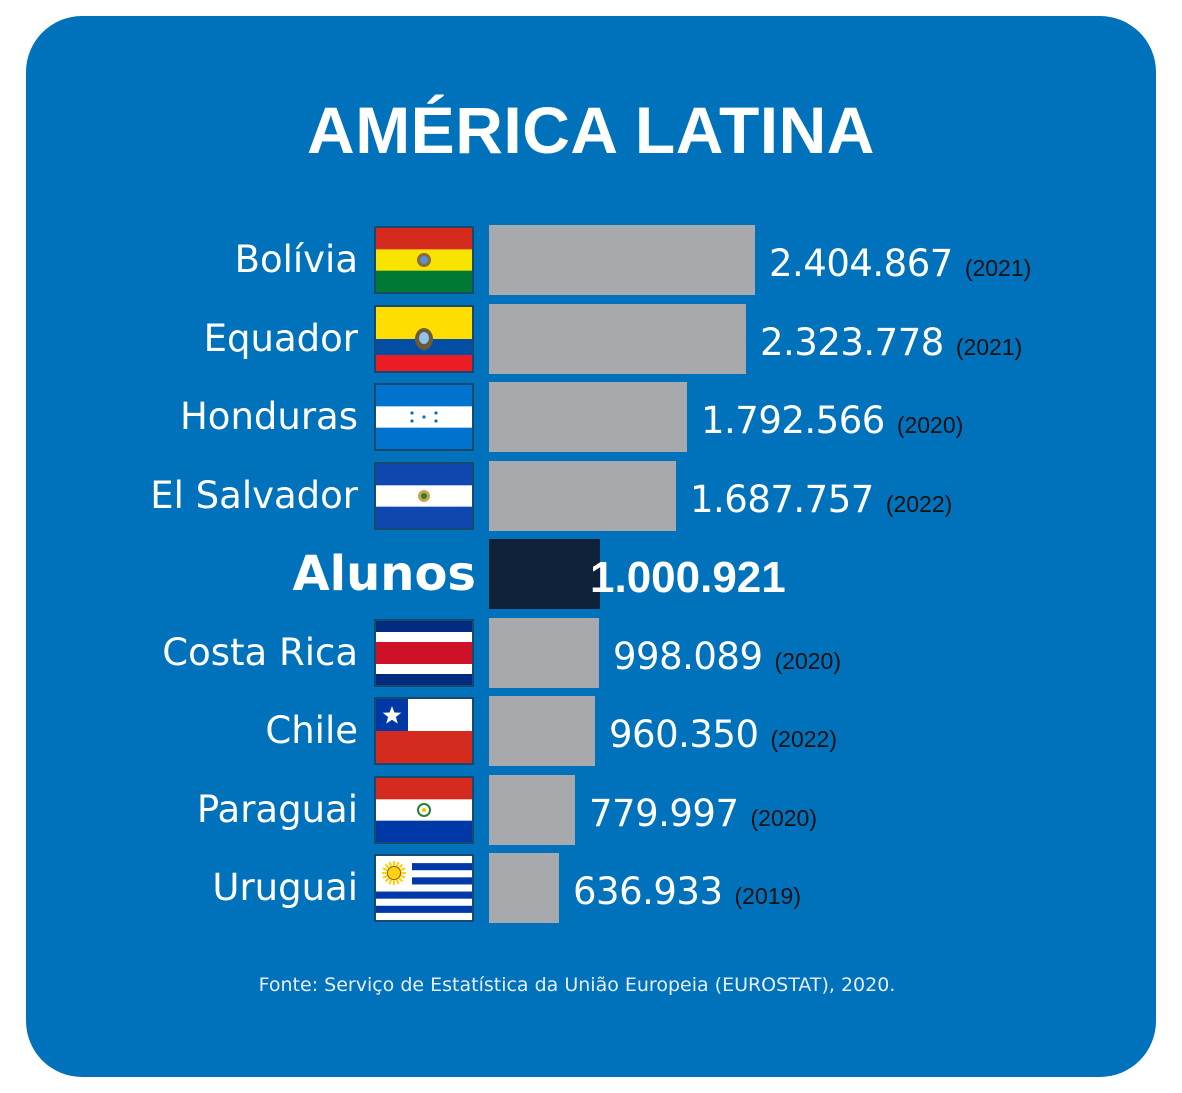  I want to click on value-number: 1.000.921, so click(688, 577).